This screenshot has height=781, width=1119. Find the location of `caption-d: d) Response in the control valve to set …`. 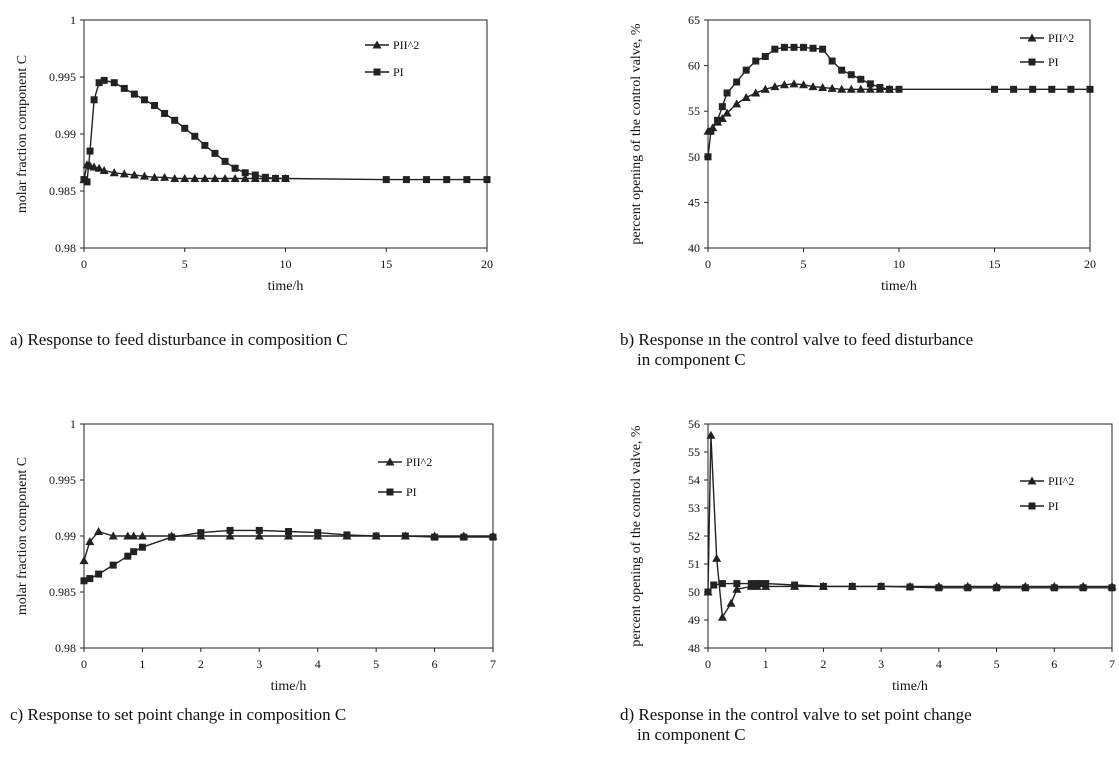

caption-d: d) Response in the control valve to set … is located at coordinates (796, 724).